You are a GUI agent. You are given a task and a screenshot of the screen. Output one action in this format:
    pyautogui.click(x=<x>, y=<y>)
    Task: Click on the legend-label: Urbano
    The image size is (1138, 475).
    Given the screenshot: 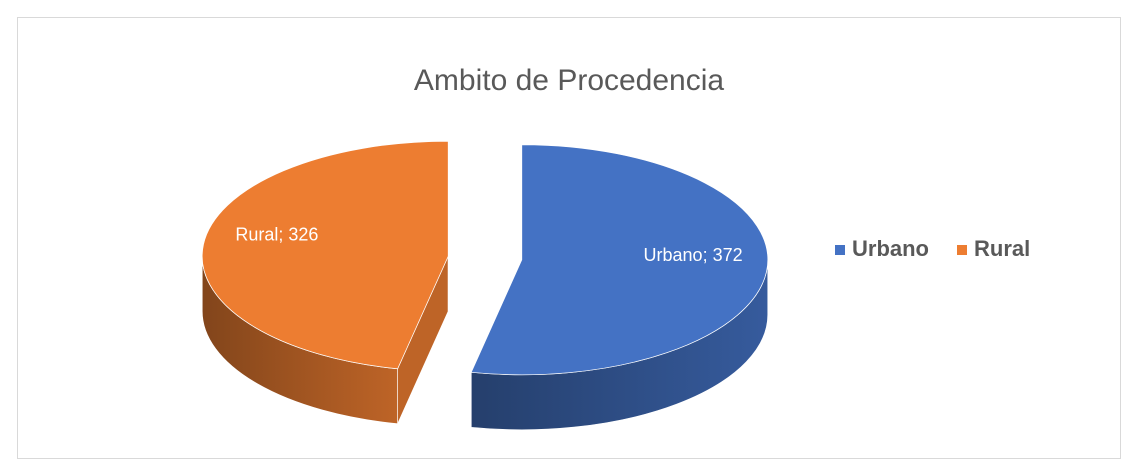 What is the action you would take?
    pyautogui.click(x=890, y=248)
    